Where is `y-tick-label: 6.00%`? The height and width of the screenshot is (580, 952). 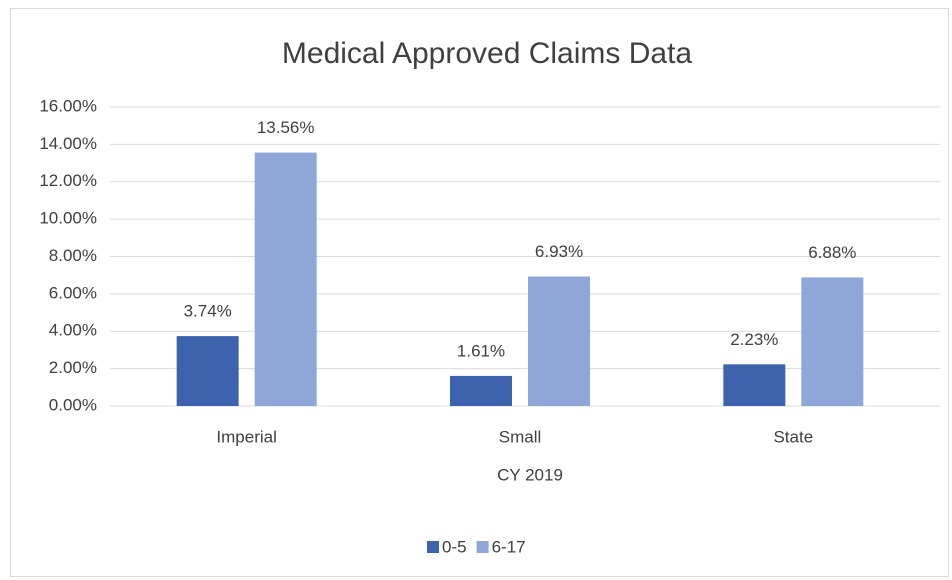
y-tick-label: 6.00% is located at coordinates (73, 292).